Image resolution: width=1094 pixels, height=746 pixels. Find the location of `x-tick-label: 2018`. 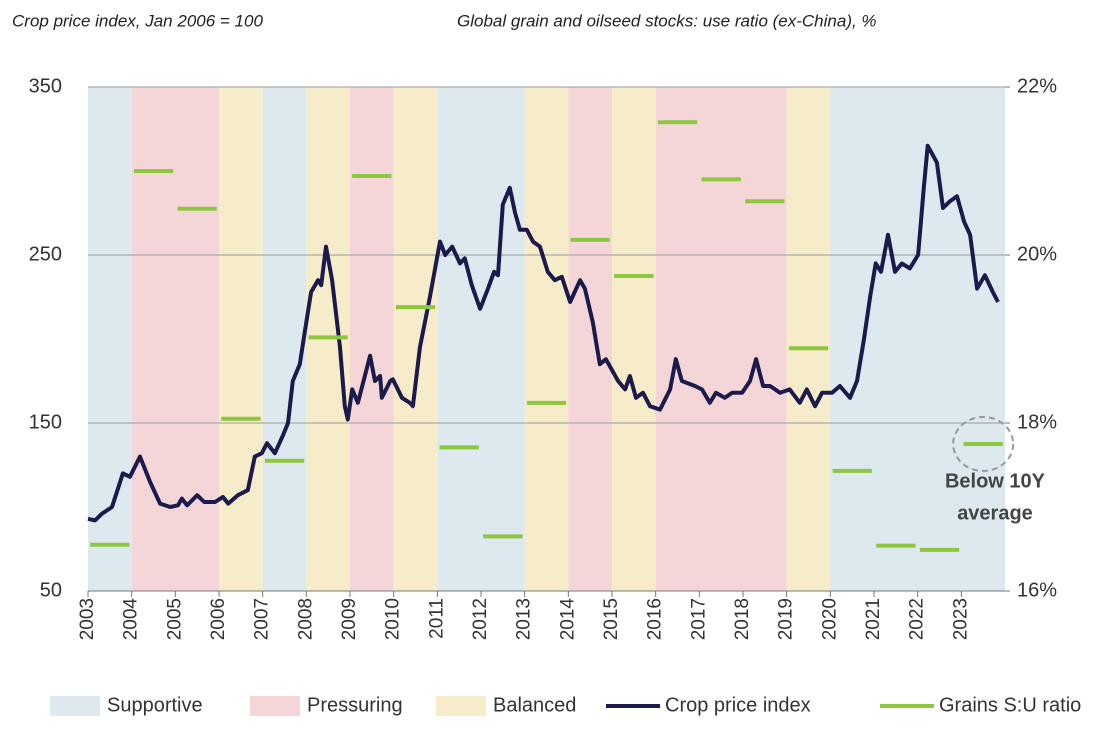

x-tick-label: 2018 is located at coordinates (742, 619).